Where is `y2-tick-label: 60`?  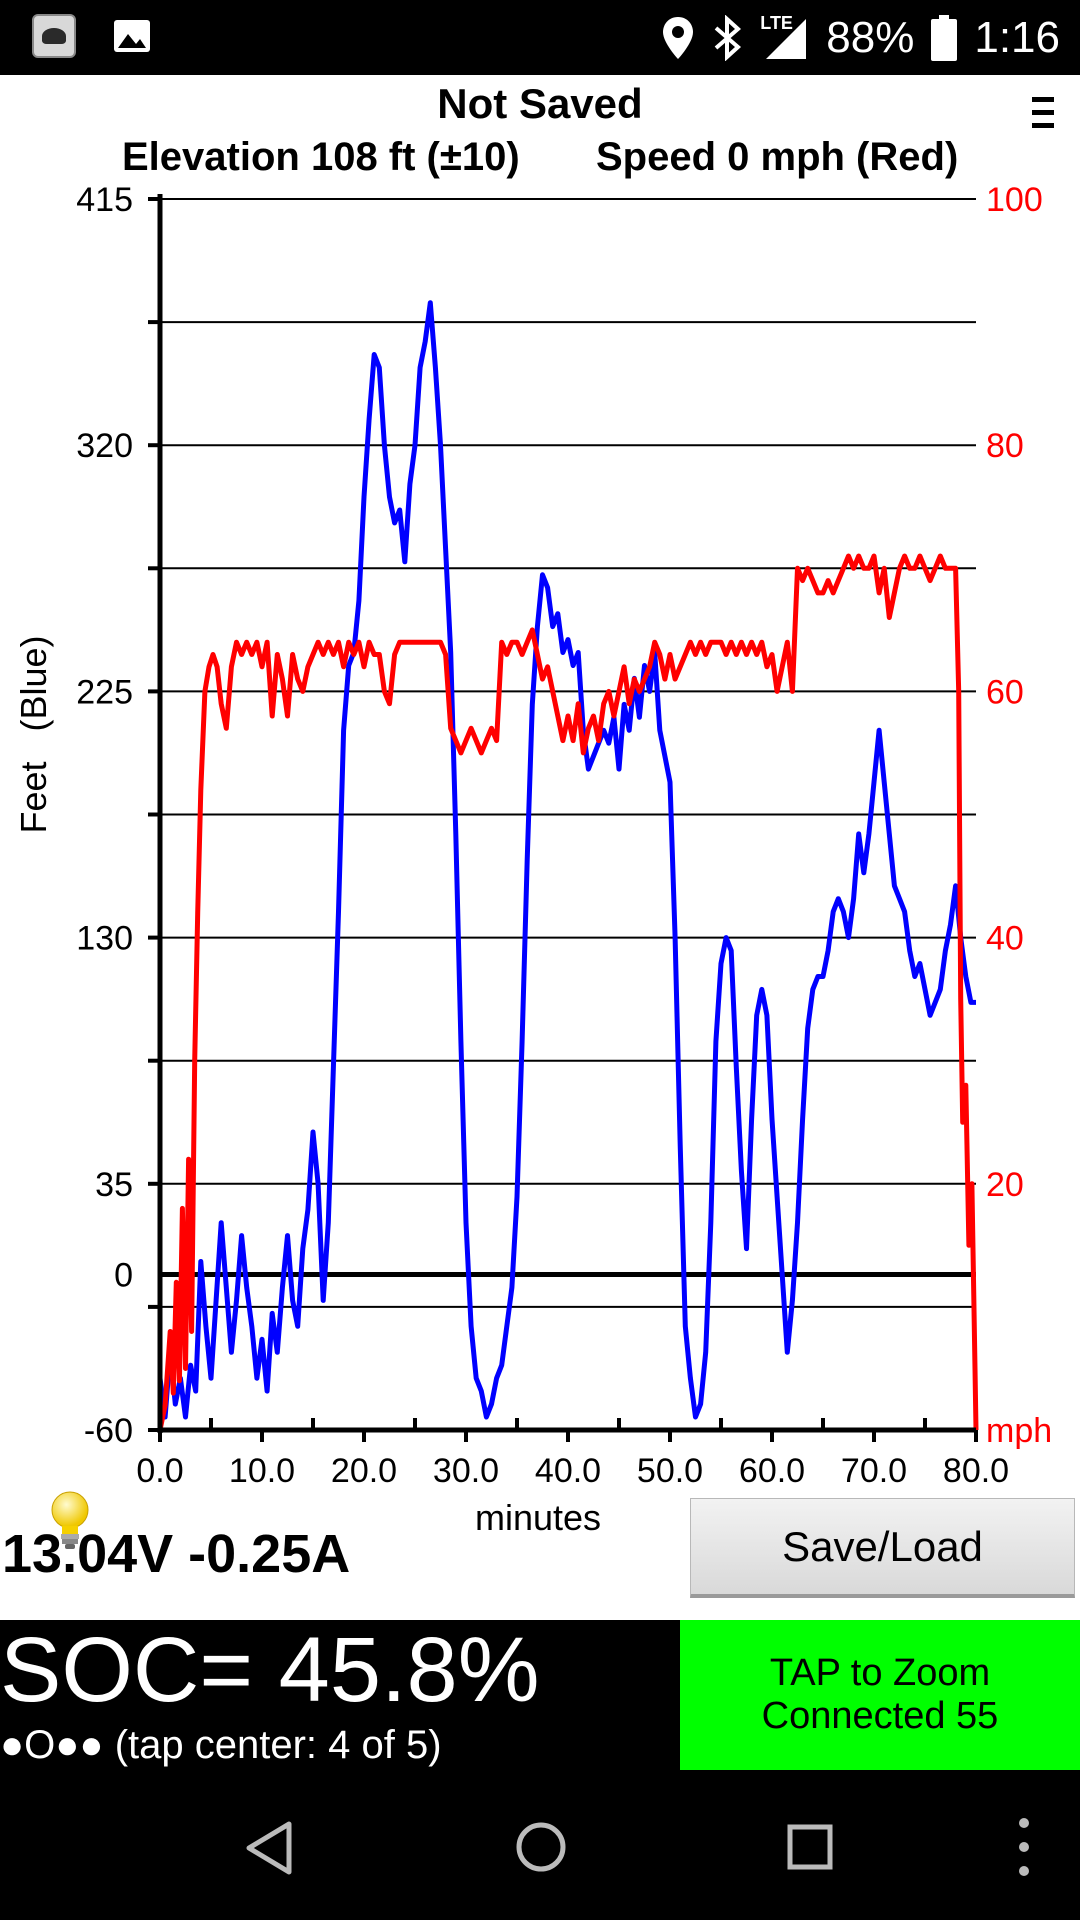 y2-tick-label: 60 is located at coordinates (1005, 692).